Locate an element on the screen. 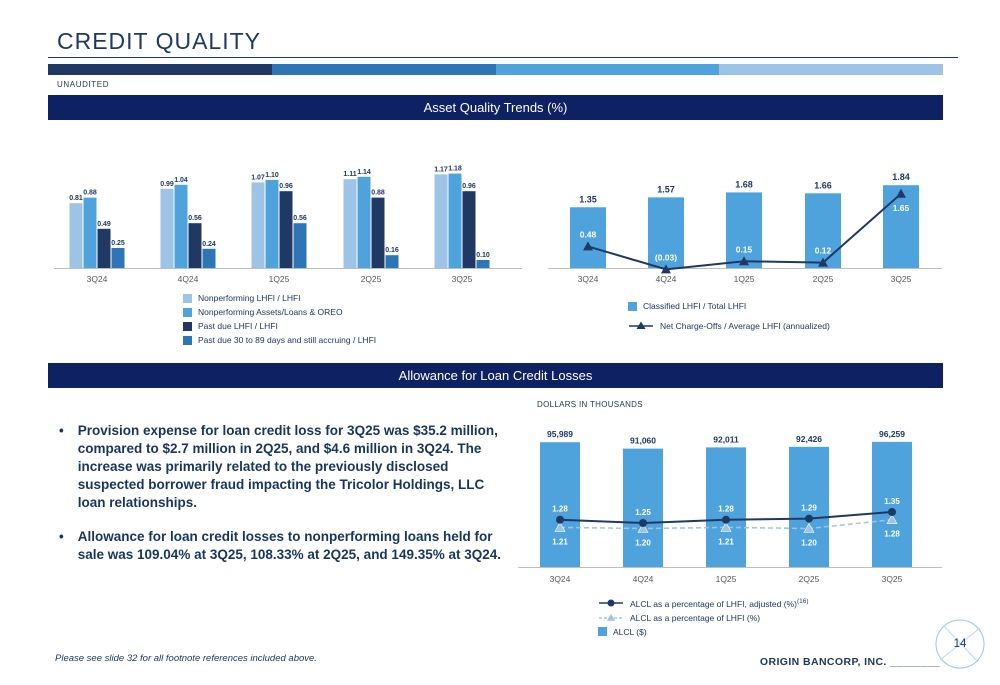 The image size is (1000, 685). category-label: 4Q24 is located at coordinates (643, 579).